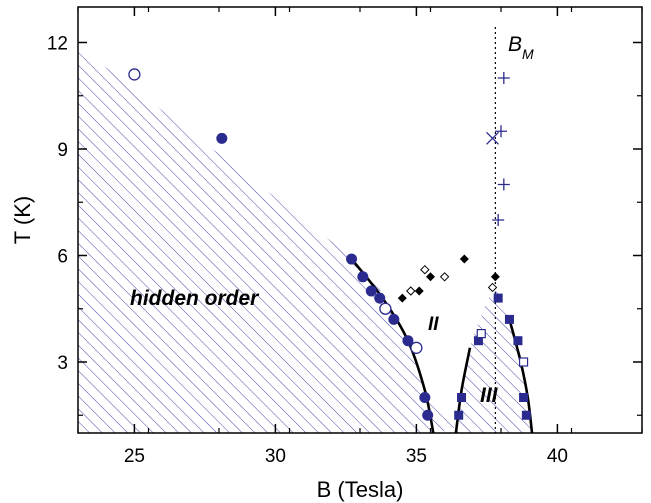  What do you see at coordinates (433, 324) in the screenshot?
I see `phase-ii-label: II` at bounding box center [433, 324].